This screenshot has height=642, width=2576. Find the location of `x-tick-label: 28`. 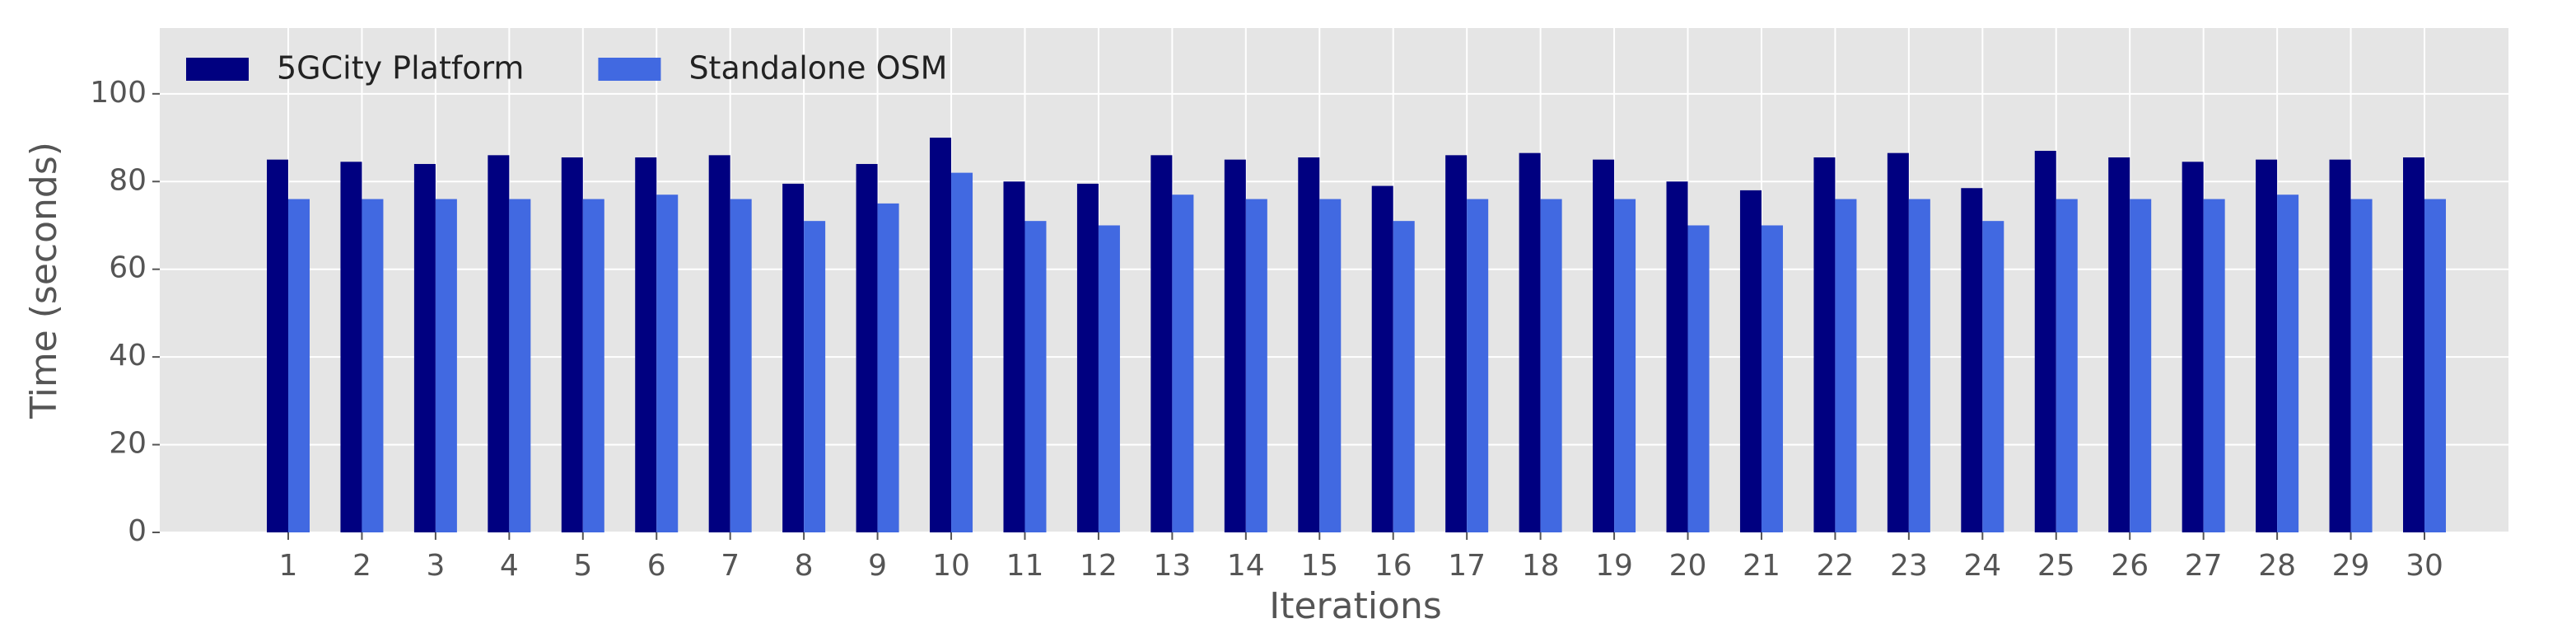

x-tick-label: 28 is located at coordinates (2277, 566).